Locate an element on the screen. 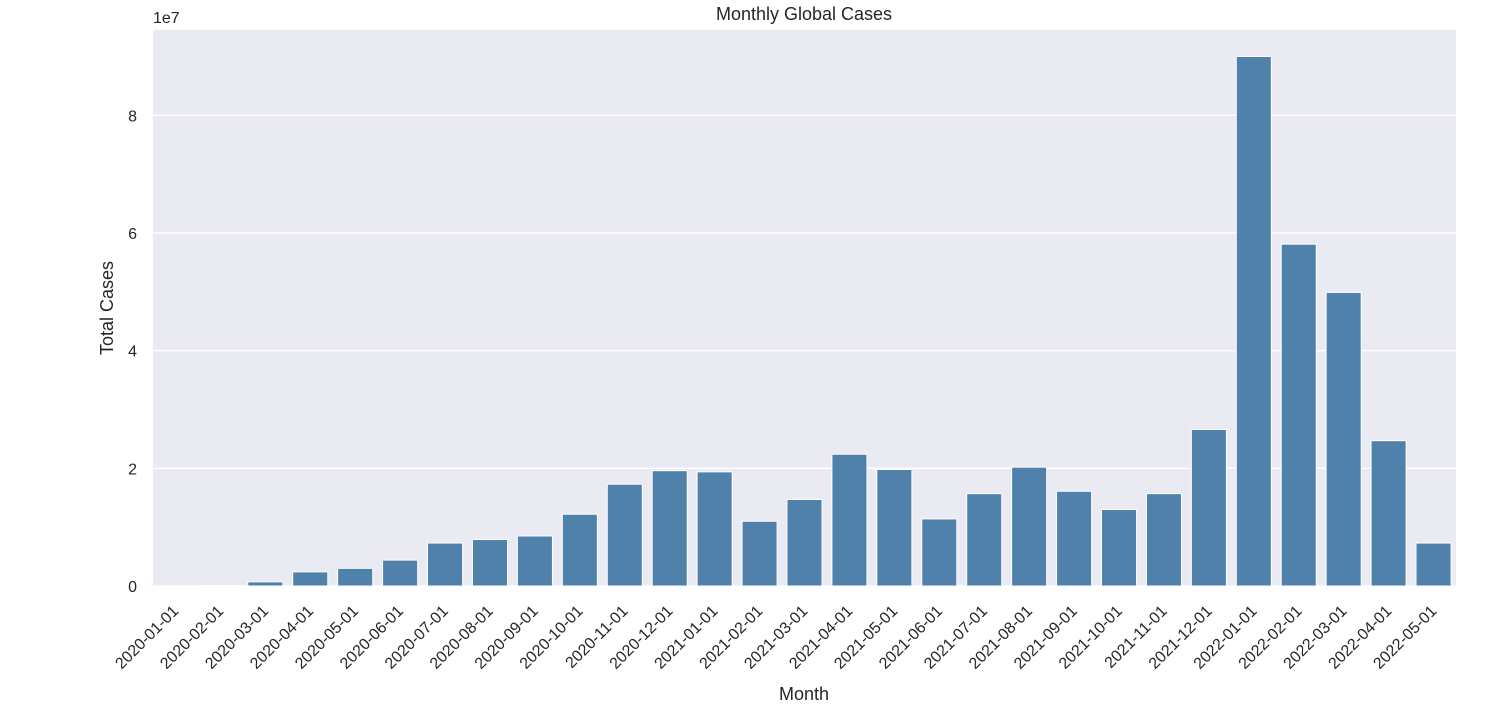 The height and width of the screenshot is (720, 1487). x-axis-label: Month is located at coordinates (804, 694).